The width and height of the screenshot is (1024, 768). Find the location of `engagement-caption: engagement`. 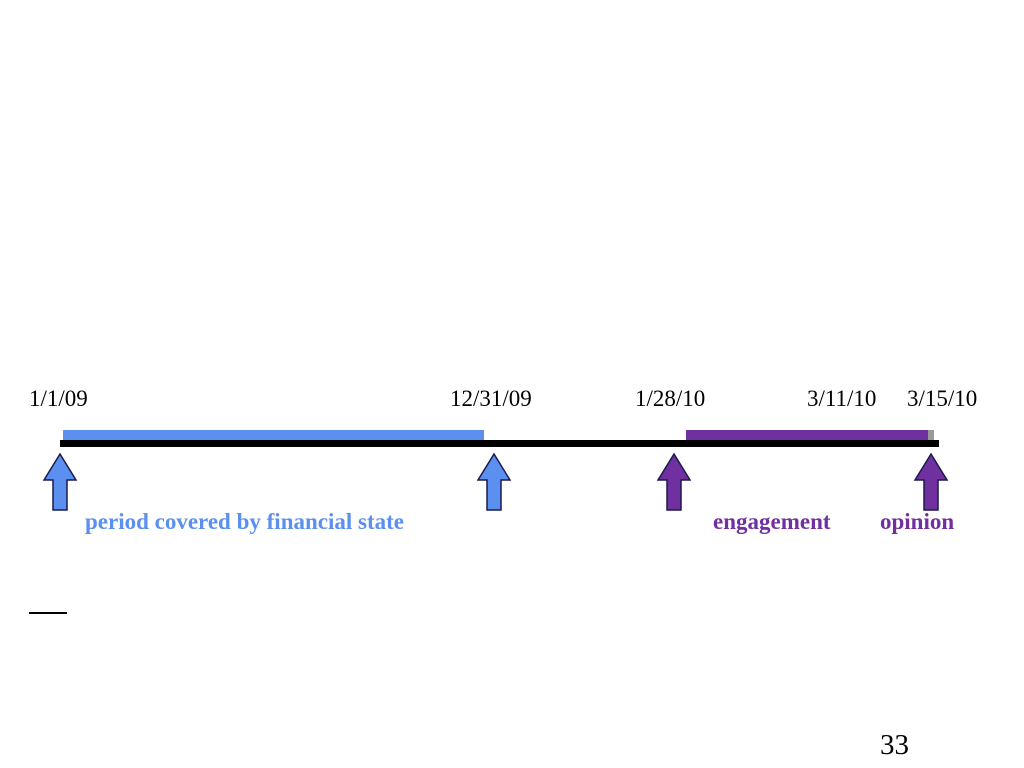

engagement-caption: engagement is located at coordinates (772, 521).